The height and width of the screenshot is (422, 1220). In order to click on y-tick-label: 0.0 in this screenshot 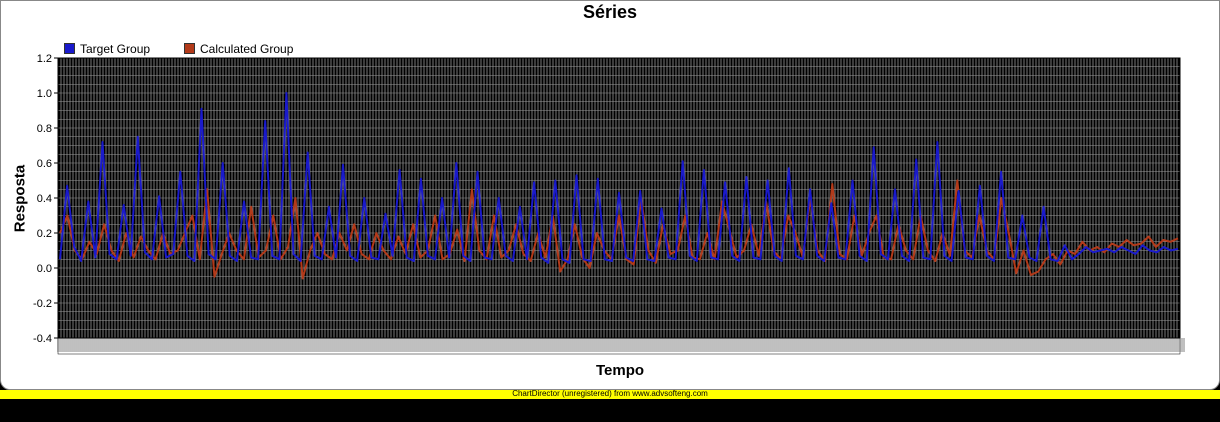, I will do `click(44, 269)`.